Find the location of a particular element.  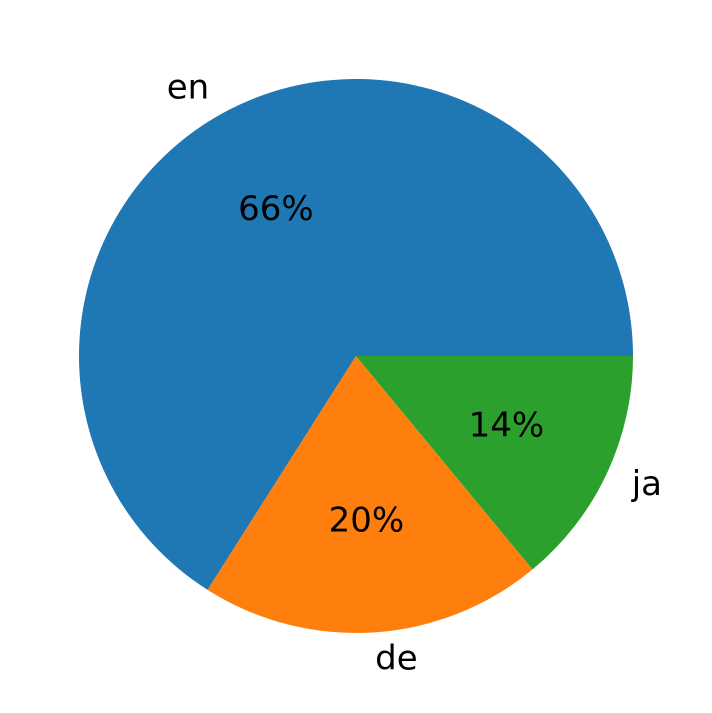

slice-label: en is located at coordinates (188, 87).